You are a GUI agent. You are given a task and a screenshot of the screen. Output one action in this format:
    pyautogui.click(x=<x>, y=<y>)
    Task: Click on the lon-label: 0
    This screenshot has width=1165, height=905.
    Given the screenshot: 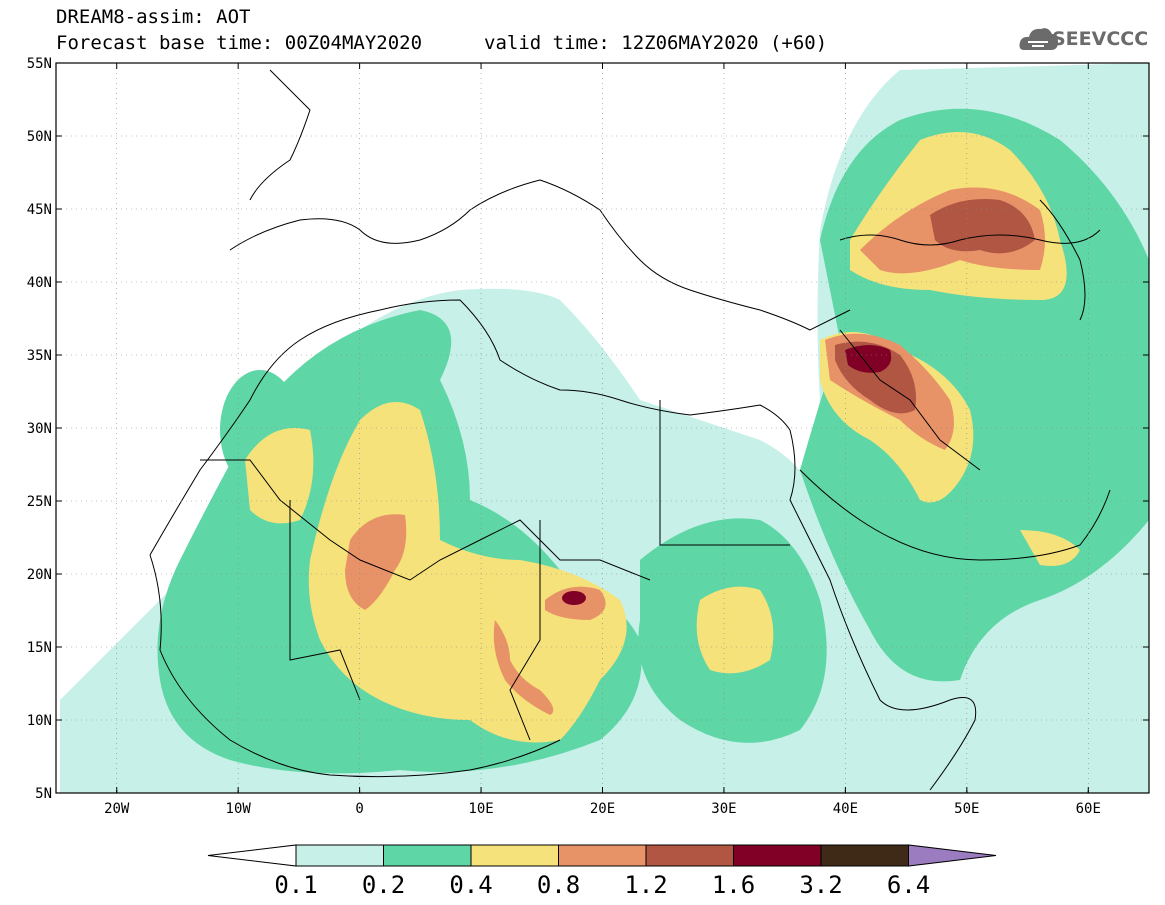 What is the action you would take?
    pyautogui.click(x=359, y=809)
    